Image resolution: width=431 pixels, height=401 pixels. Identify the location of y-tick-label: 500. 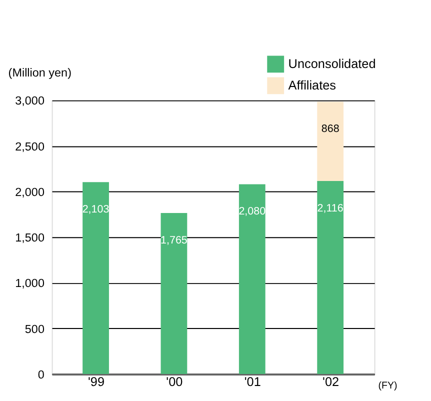
(34, 329).